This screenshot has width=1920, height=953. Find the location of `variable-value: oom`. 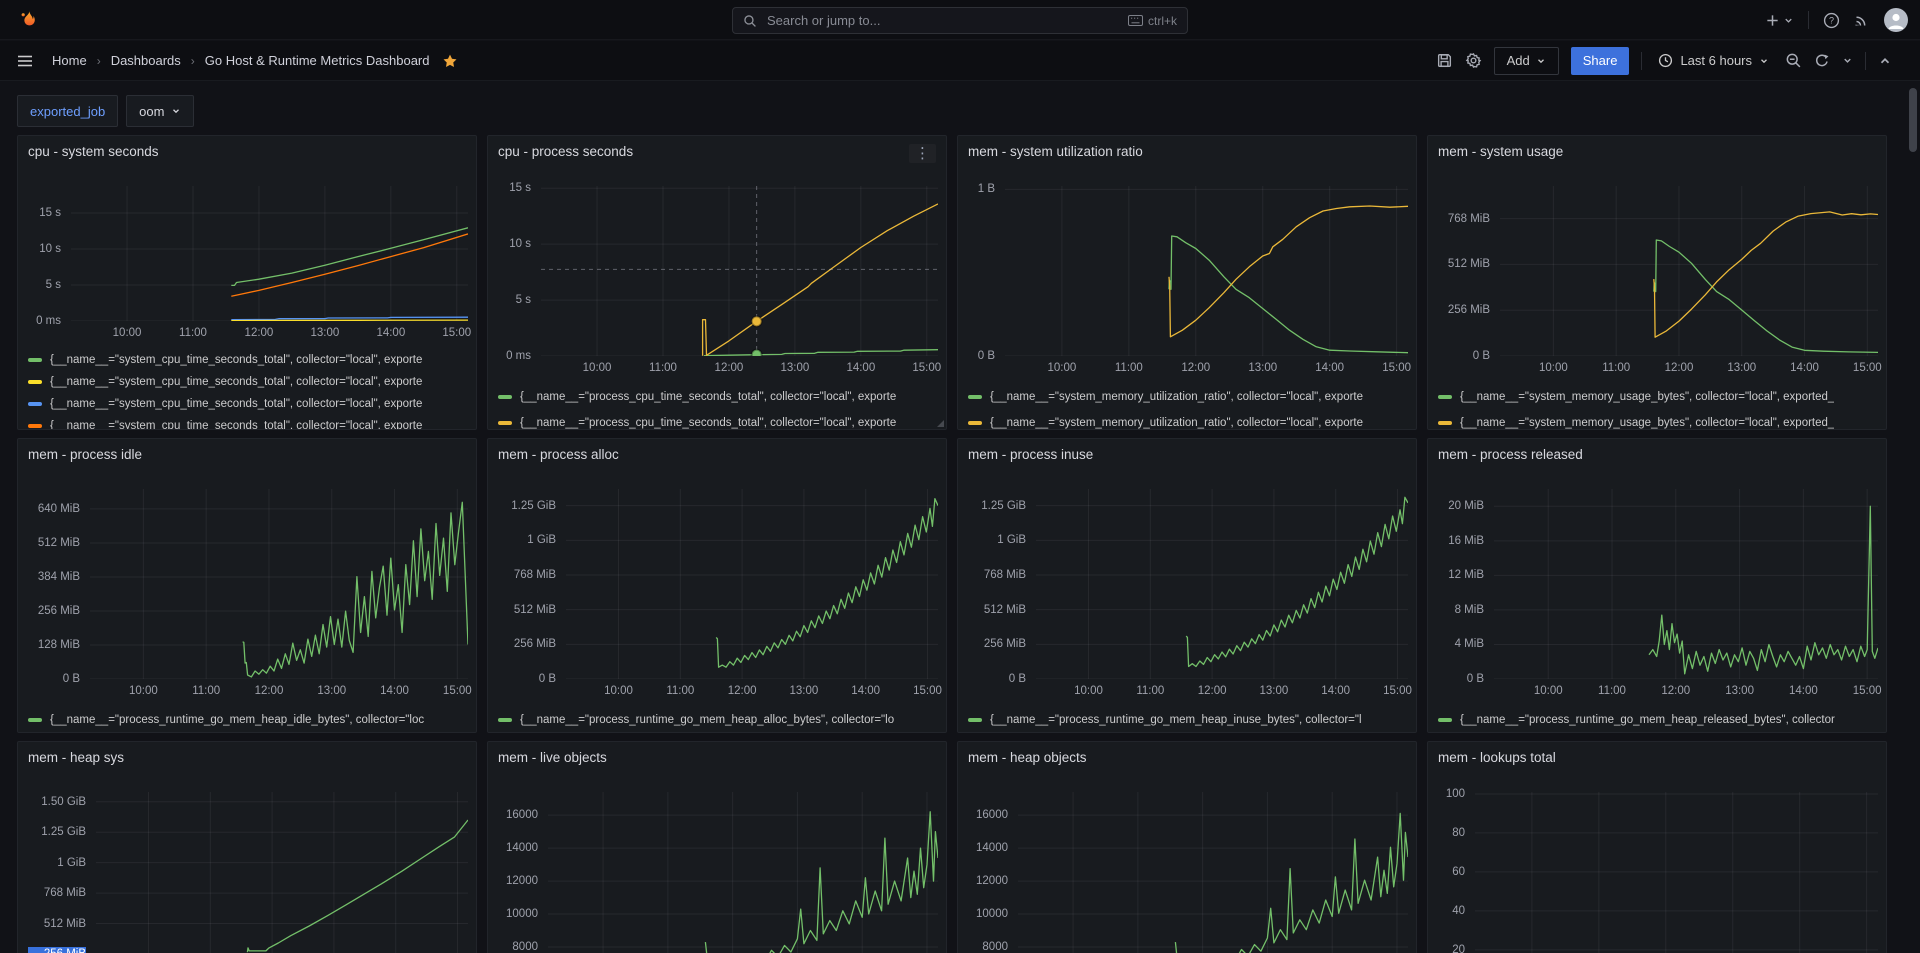

variable-value: oom is located at coordinates (160, 111).